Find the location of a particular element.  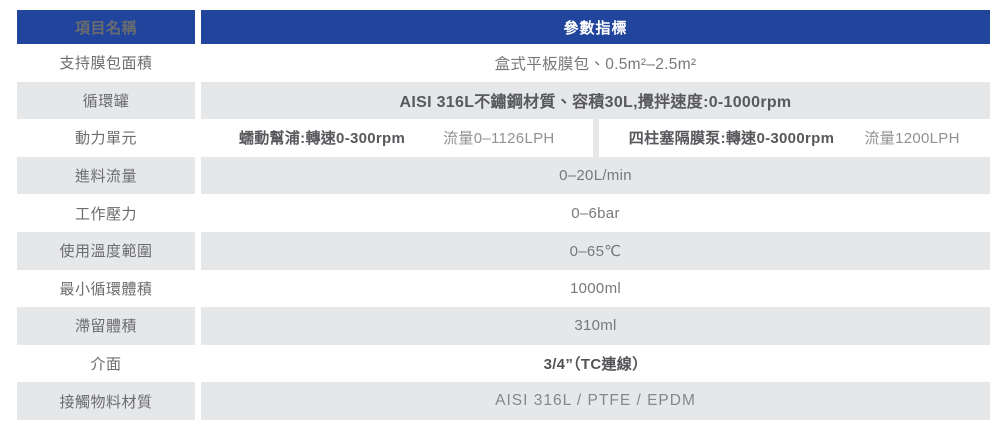

diaphragm-pump-cell: 四柱塞隔膜泵:轉速0-3000rpm 流量1200LPH is located at coordinates (795, 138).